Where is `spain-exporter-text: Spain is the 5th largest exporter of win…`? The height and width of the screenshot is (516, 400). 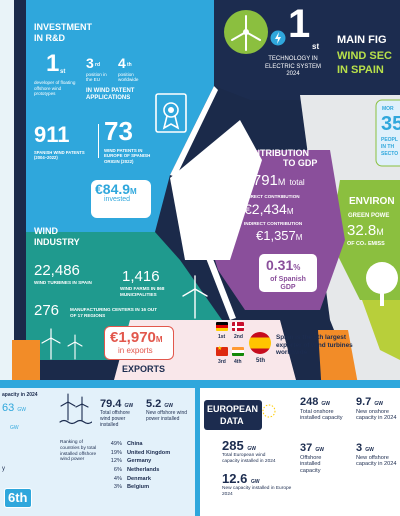
spain-exporter-text: Spain is the 5th largest exporter of win… is located at coordinates (314, 345).